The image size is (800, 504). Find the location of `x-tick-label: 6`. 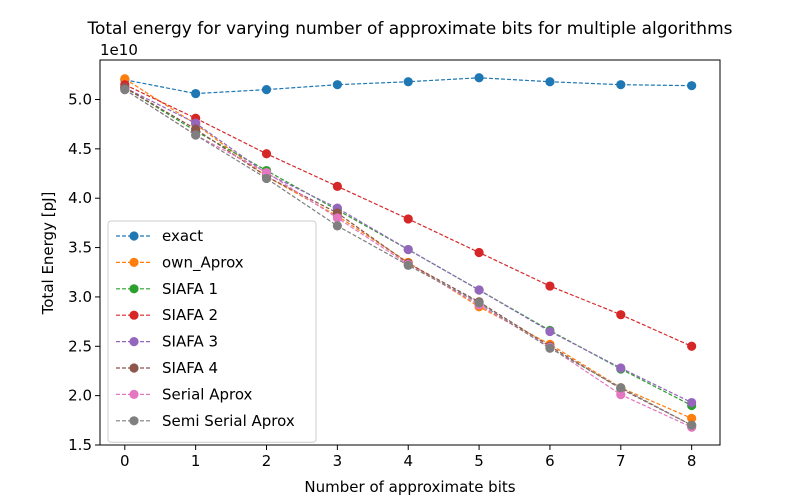

x-tick-label: 6 is located at coordinates (550, 461).